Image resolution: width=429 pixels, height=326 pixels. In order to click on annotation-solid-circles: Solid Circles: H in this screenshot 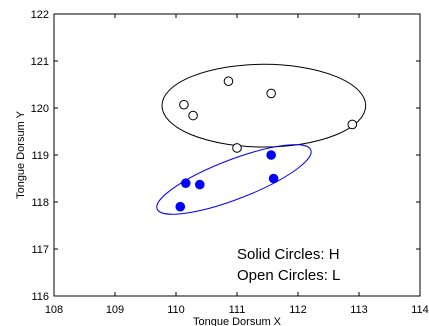, I will do `click(288, 254)`.